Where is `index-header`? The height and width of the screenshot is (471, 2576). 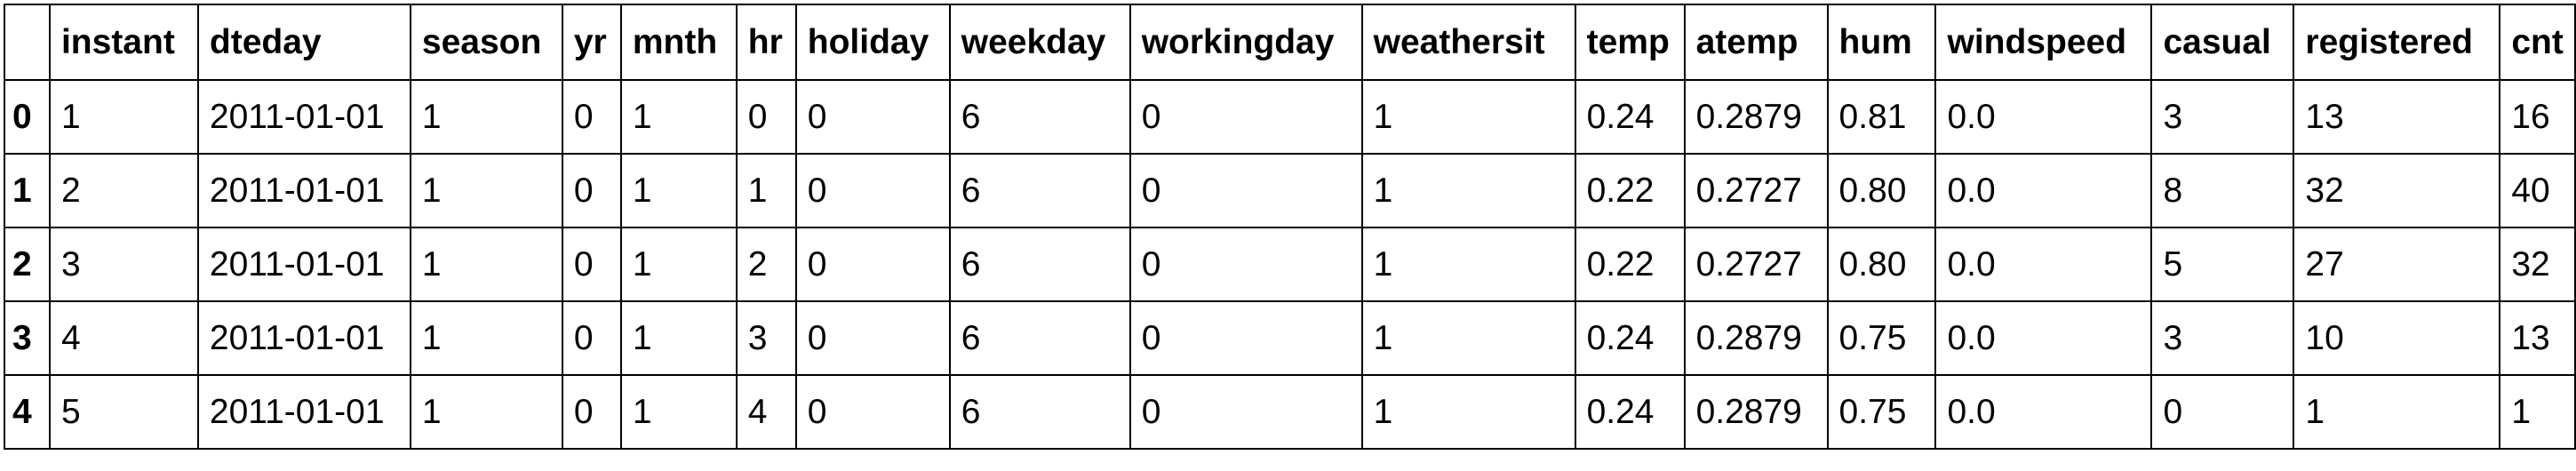
index-header is located at coordinates (28, 42).